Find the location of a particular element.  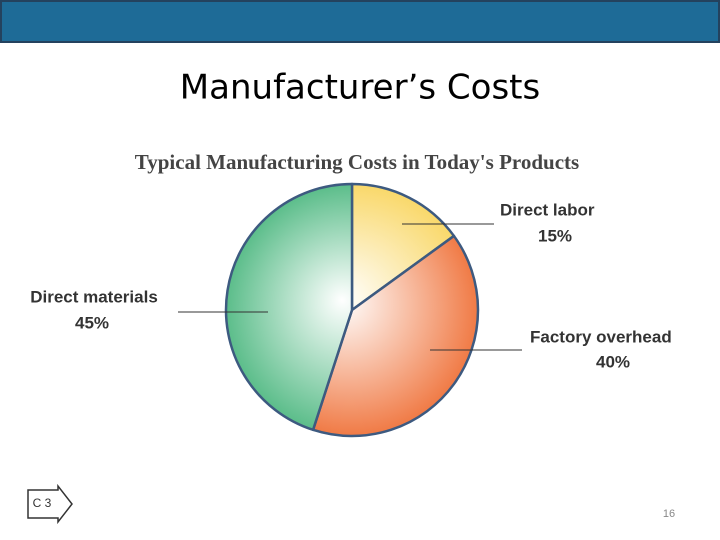

slide-title: Manufacturer’s Costs is located at coordinates (360, 88).